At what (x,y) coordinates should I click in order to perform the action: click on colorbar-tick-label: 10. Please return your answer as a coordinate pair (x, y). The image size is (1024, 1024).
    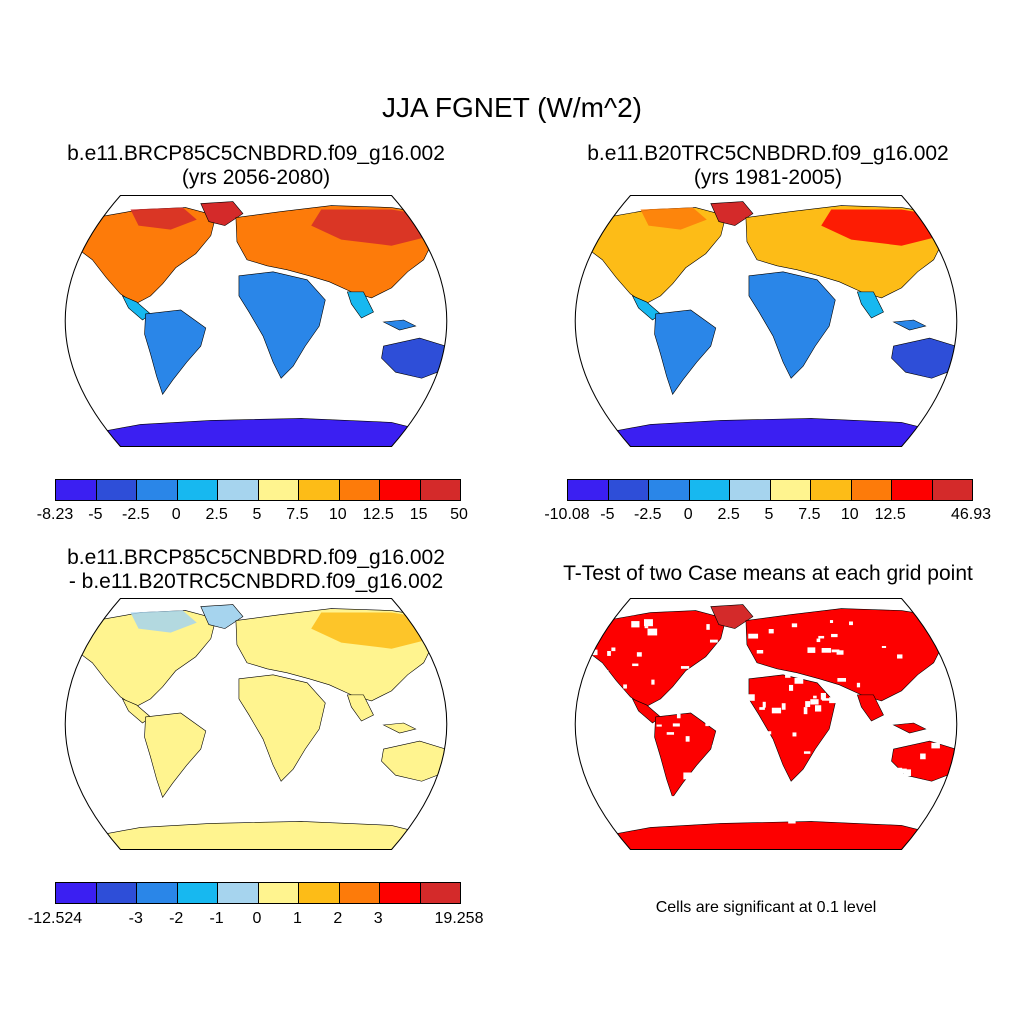
    Looking at the image, I should click on (337, 514).